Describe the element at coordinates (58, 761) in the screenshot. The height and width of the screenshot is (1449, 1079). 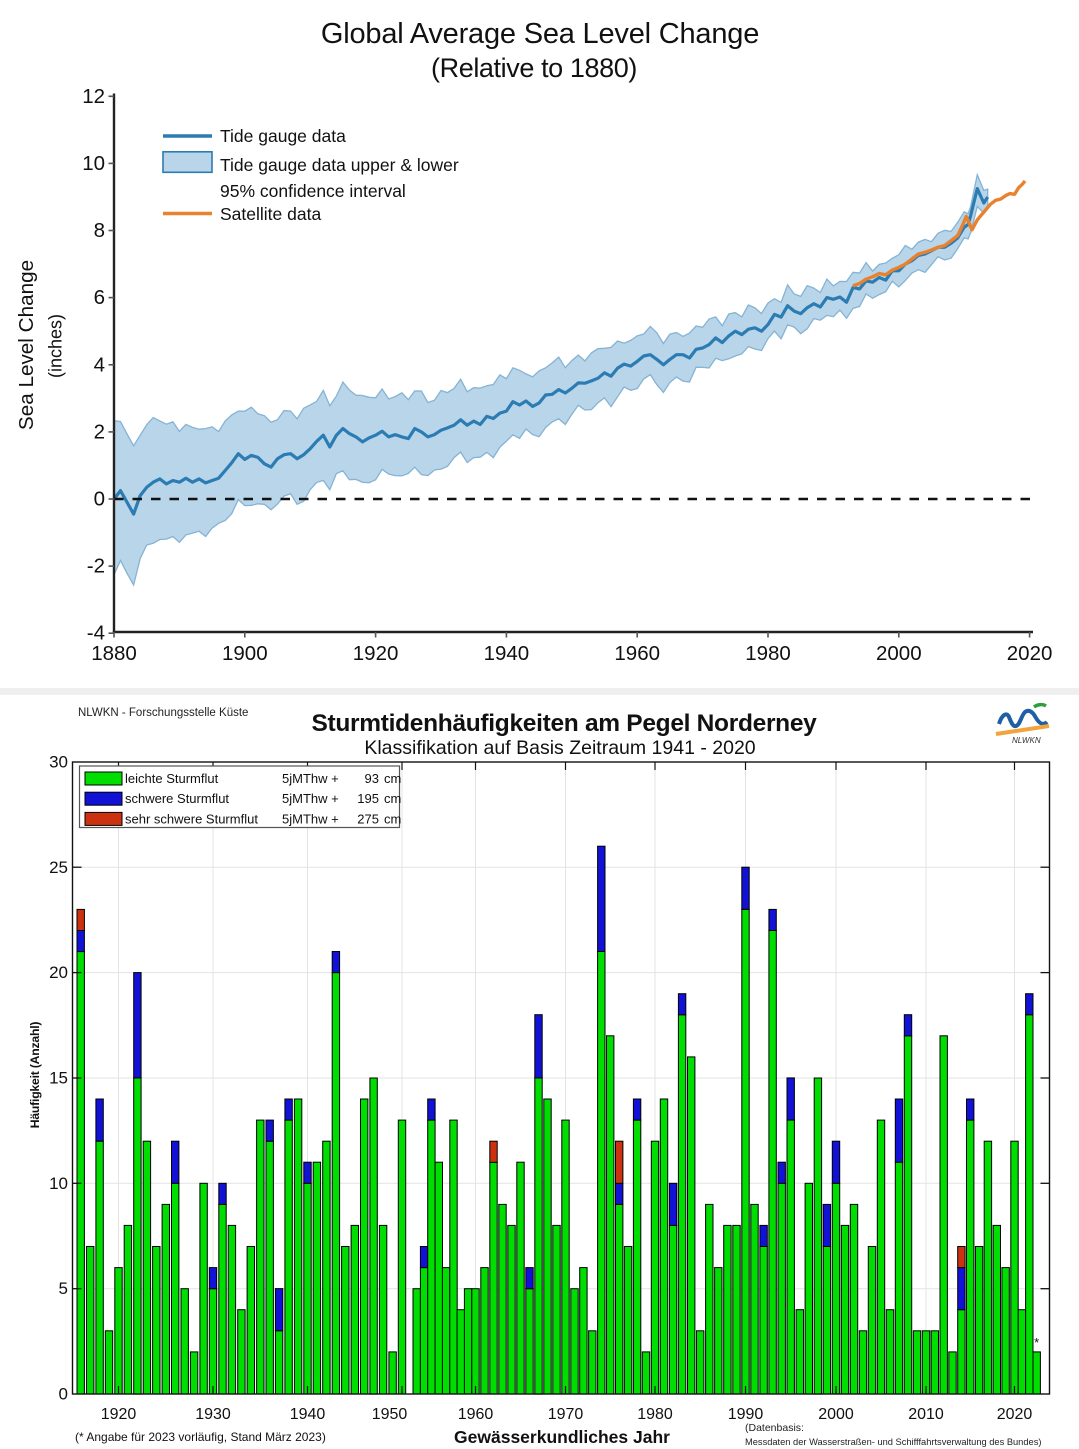
I see `svg-text: 30` at that location.